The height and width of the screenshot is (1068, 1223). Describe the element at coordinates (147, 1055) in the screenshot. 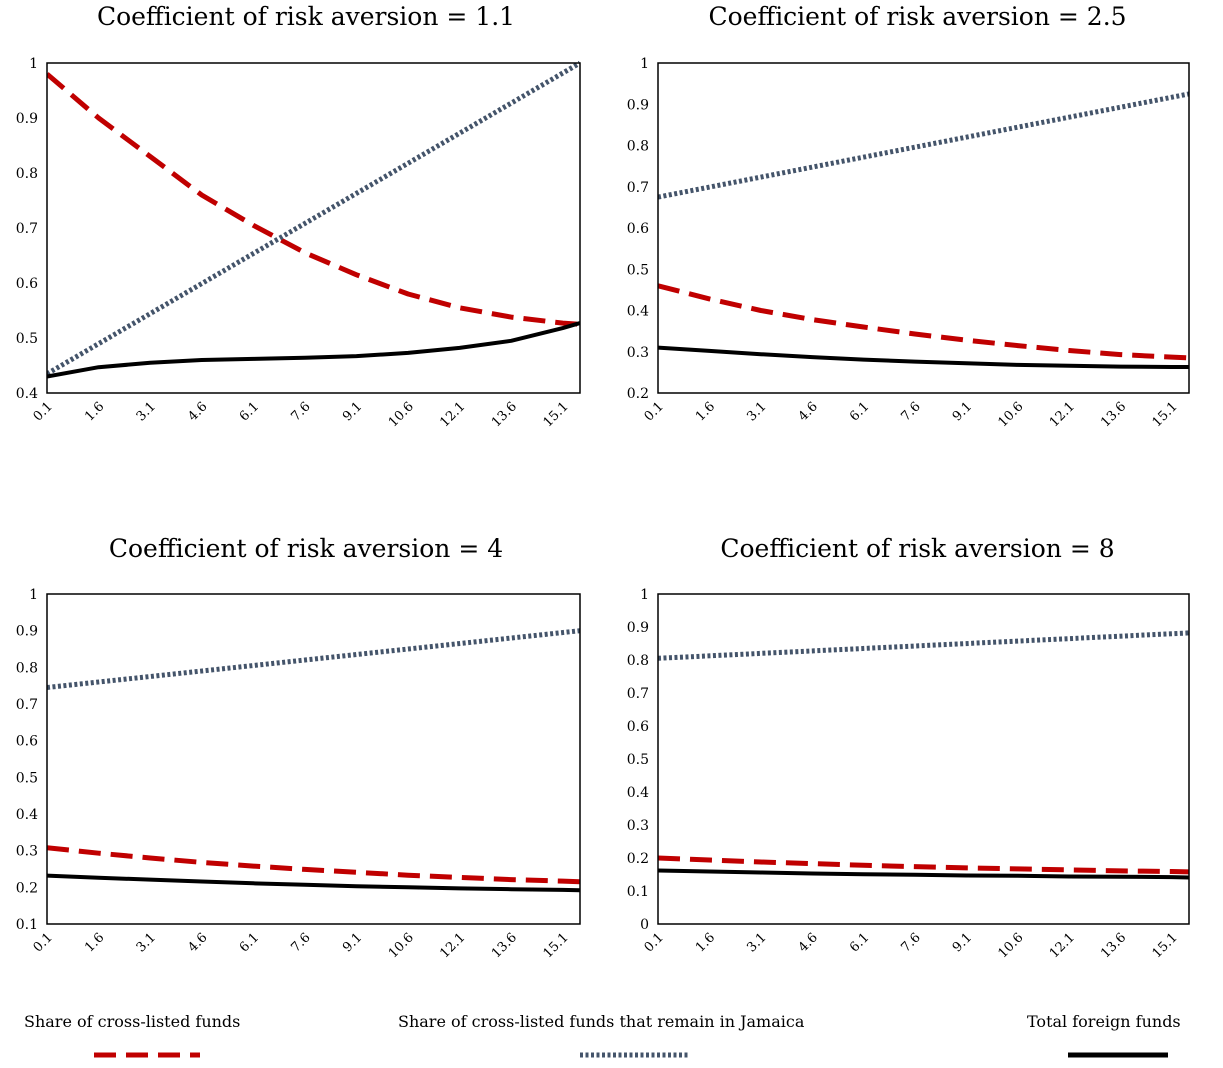

I see `legend-swatch-dashed` at that location.